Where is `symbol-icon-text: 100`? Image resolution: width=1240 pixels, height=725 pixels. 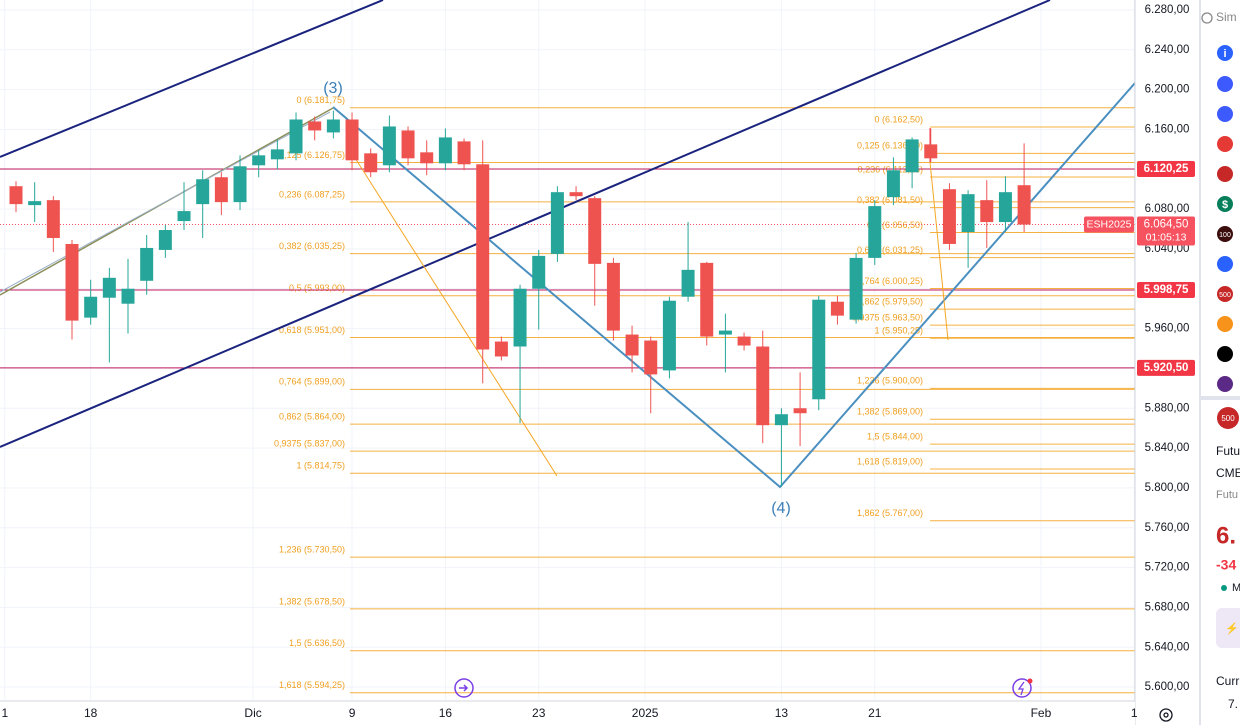 symbol-icon-text: 100 is located at coordinates (1225, 235).